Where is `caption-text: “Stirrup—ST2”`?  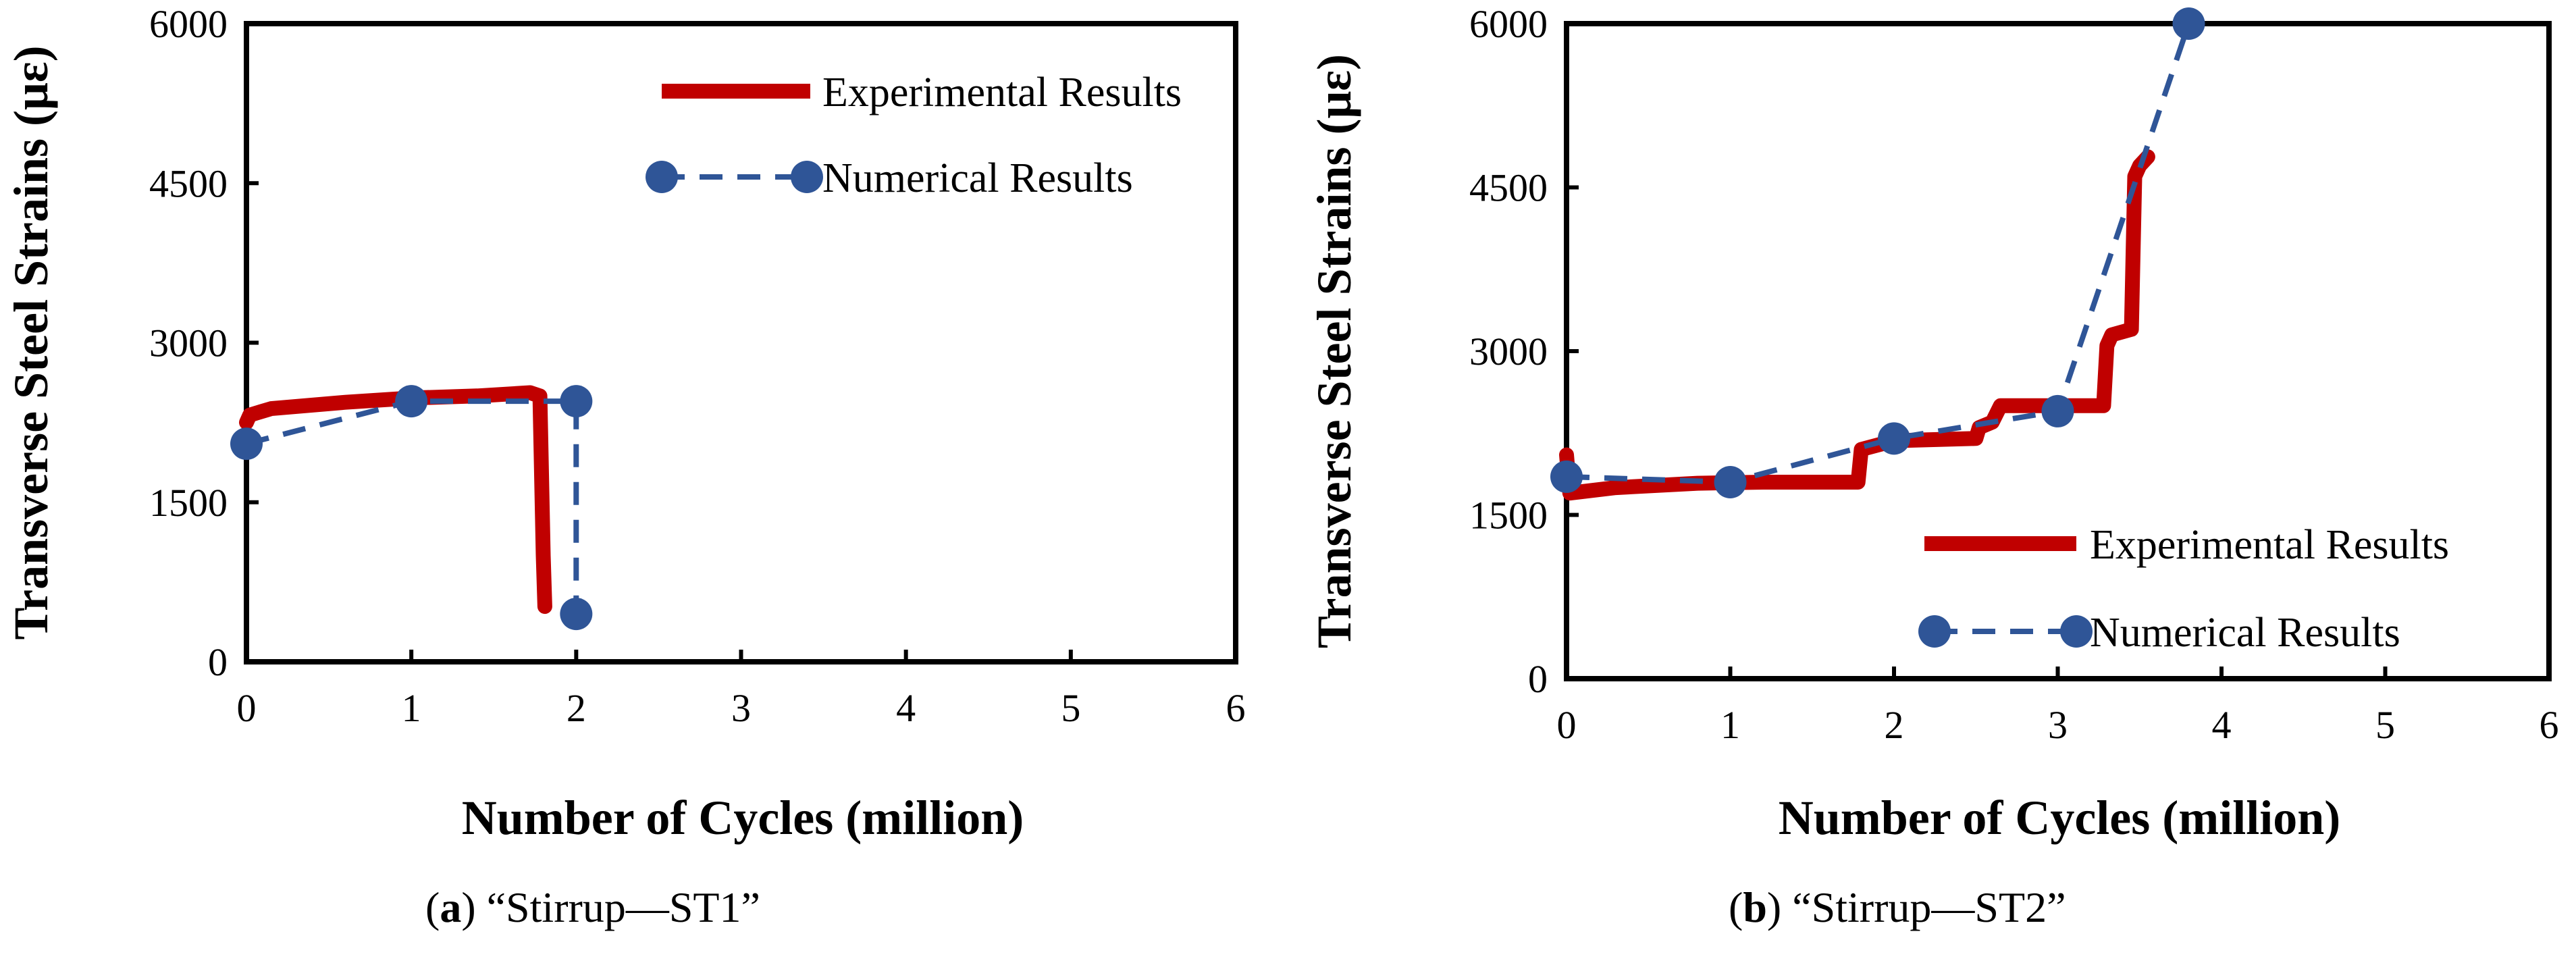
caption-text: “Stirrup—ST2” is located at coordinates (1929, 907).